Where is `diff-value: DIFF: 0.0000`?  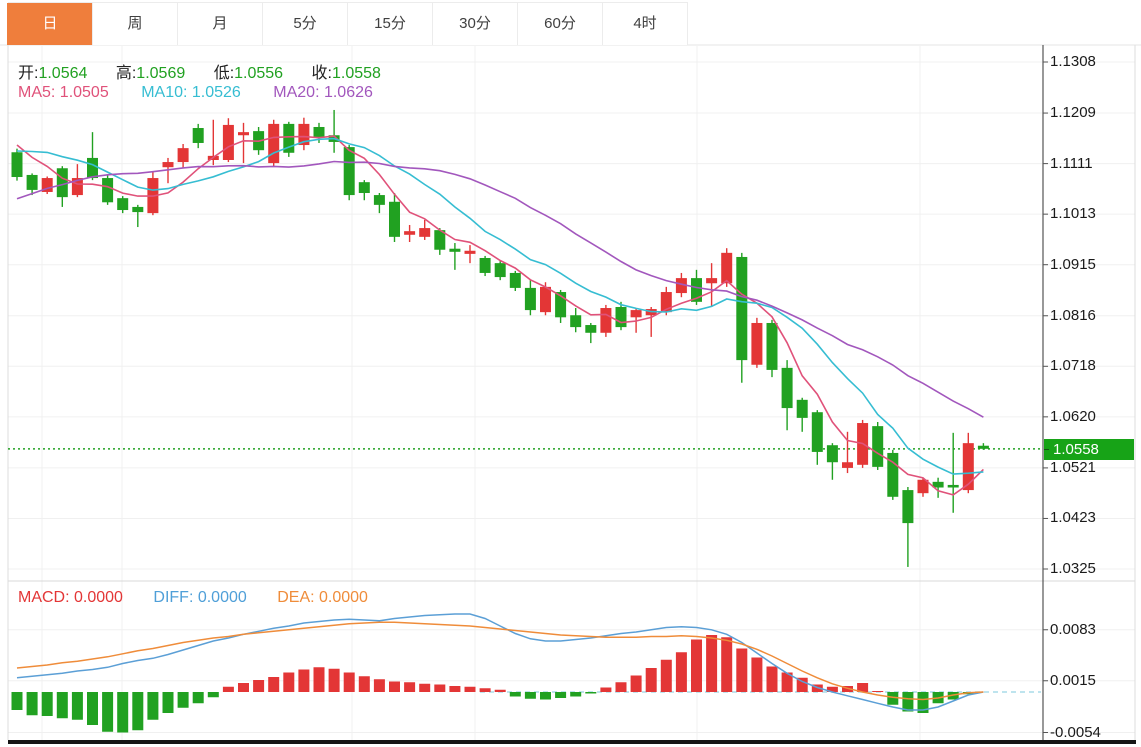
diff-value: DIFF: 0.0000 is located at coordinates (200, 597).